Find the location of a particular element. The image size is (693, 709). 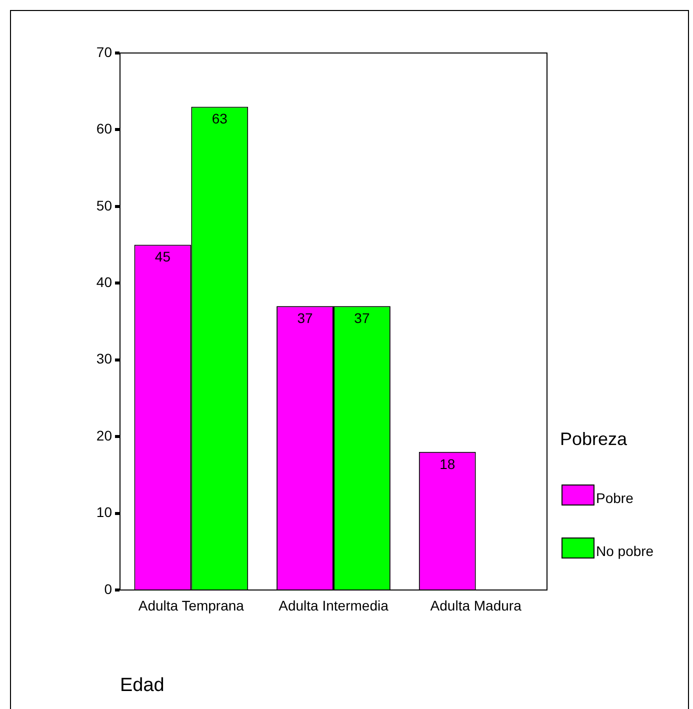

legend-label: Pobre is located at coordinates (615, 498).